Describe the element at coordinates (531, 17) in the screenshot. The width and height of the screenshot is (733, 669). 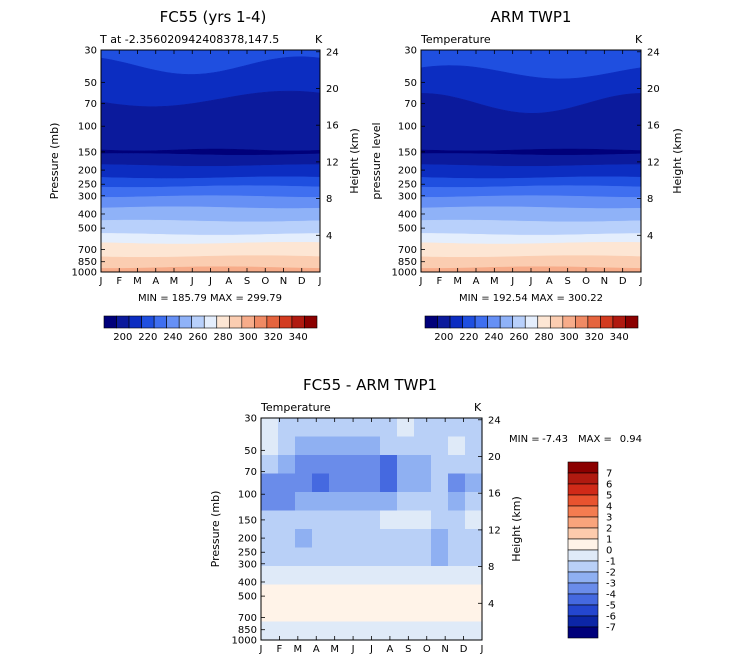
I see `panel-title: ARM TWP1` at that location.